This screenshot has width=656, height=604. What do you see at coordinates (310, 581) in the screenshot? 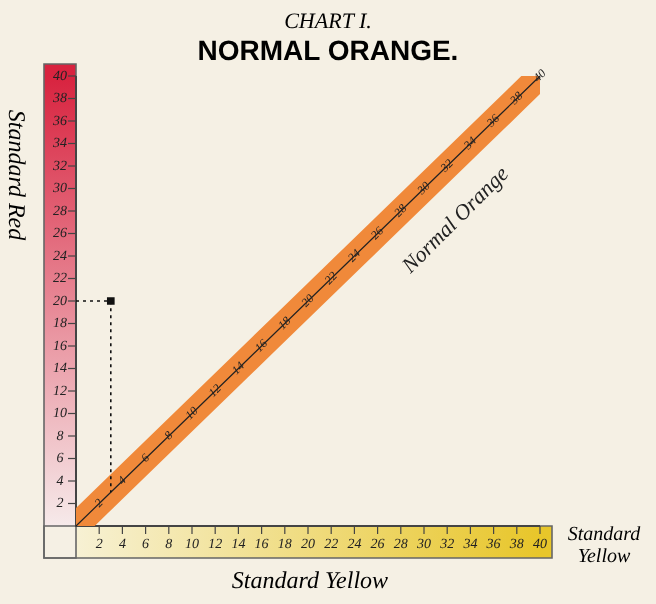
I see `x-axis-title: Standard Yellow` at bounding box center [310, 581].